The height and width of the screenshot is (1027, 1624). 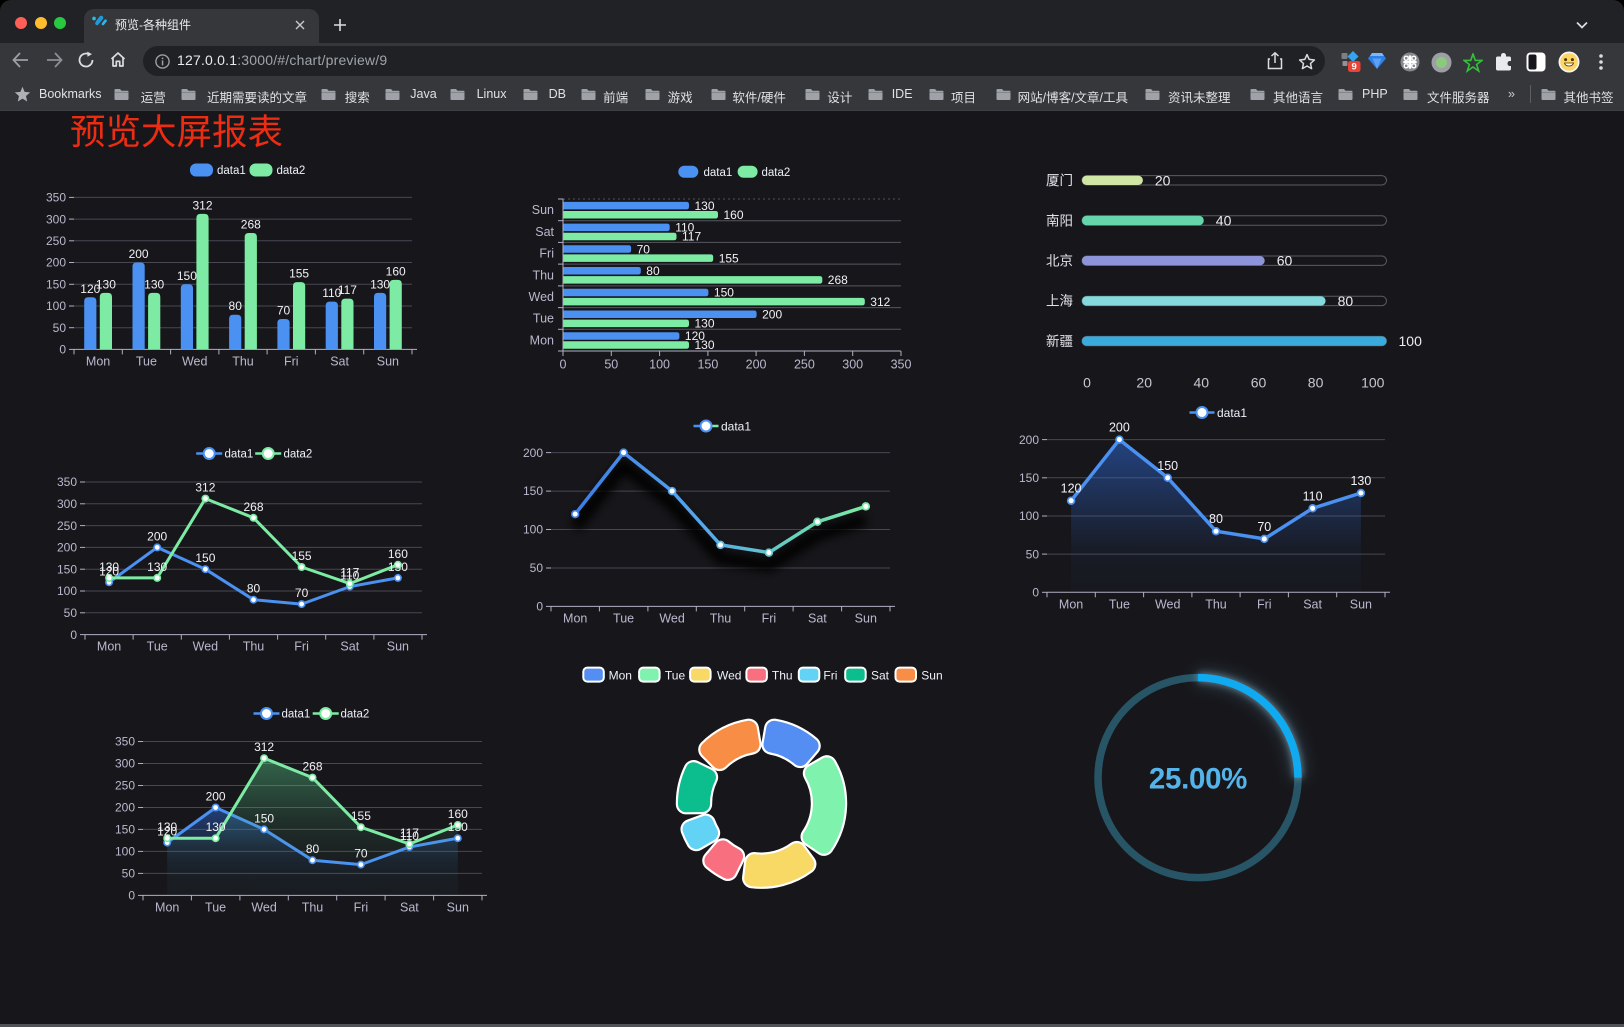 What do you see at coordinates (838, 280) in the screenshot?
I see `svg-text: 268` at bounding box center [838, 280].